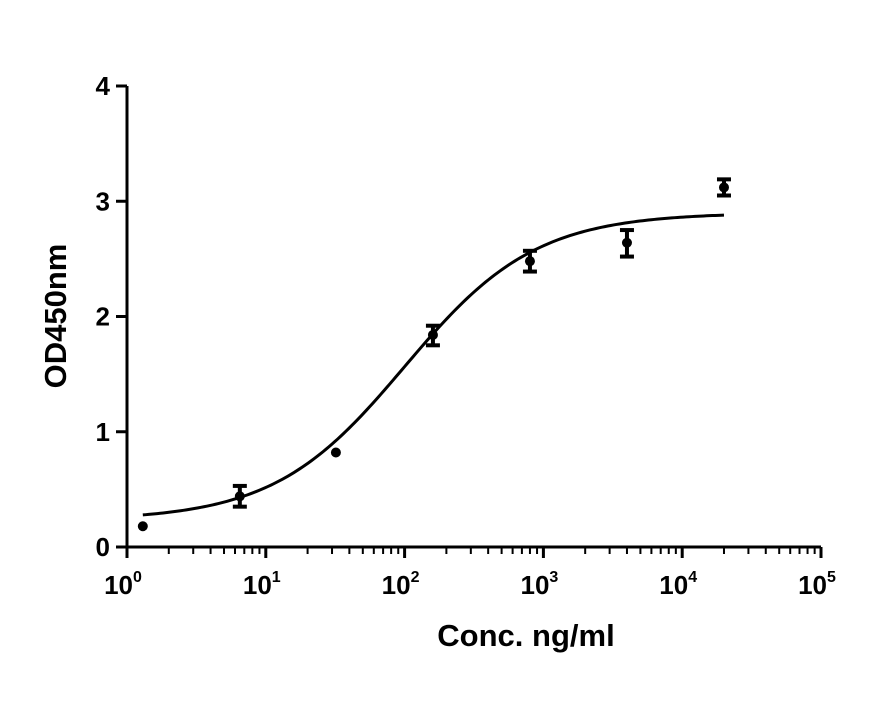  I want to click on y-tick-label: 4, so click(103, 86).